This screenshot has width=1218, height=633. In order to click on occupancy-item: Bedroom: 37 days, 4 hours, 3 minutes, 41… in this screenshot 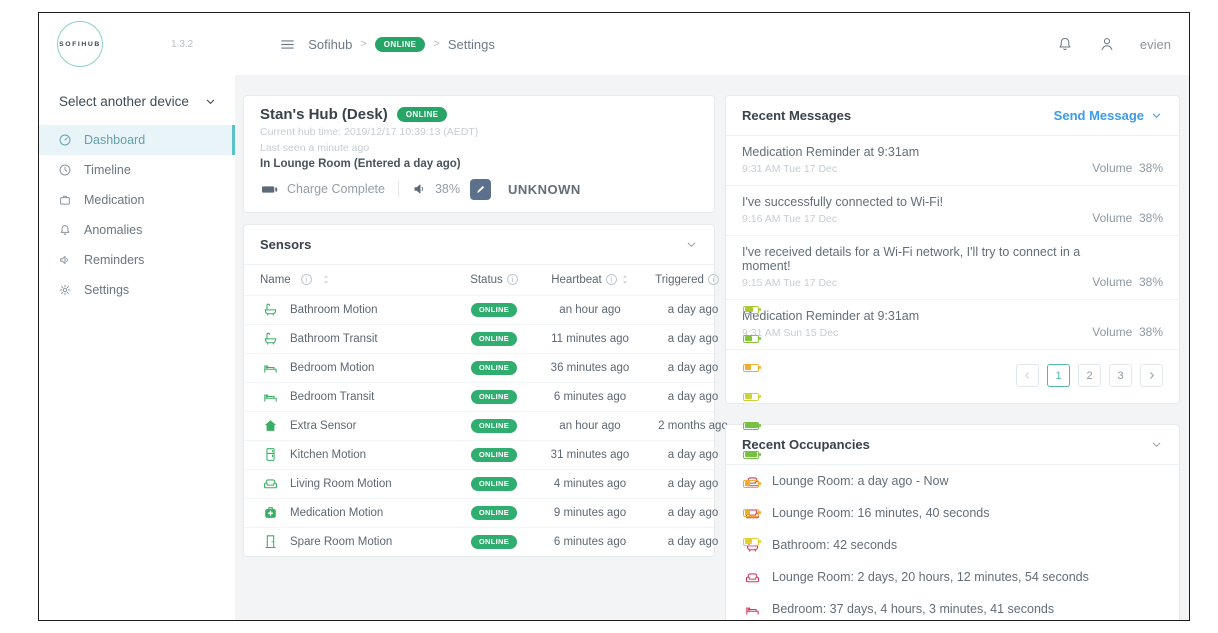, I will do `click(952, 606)`.